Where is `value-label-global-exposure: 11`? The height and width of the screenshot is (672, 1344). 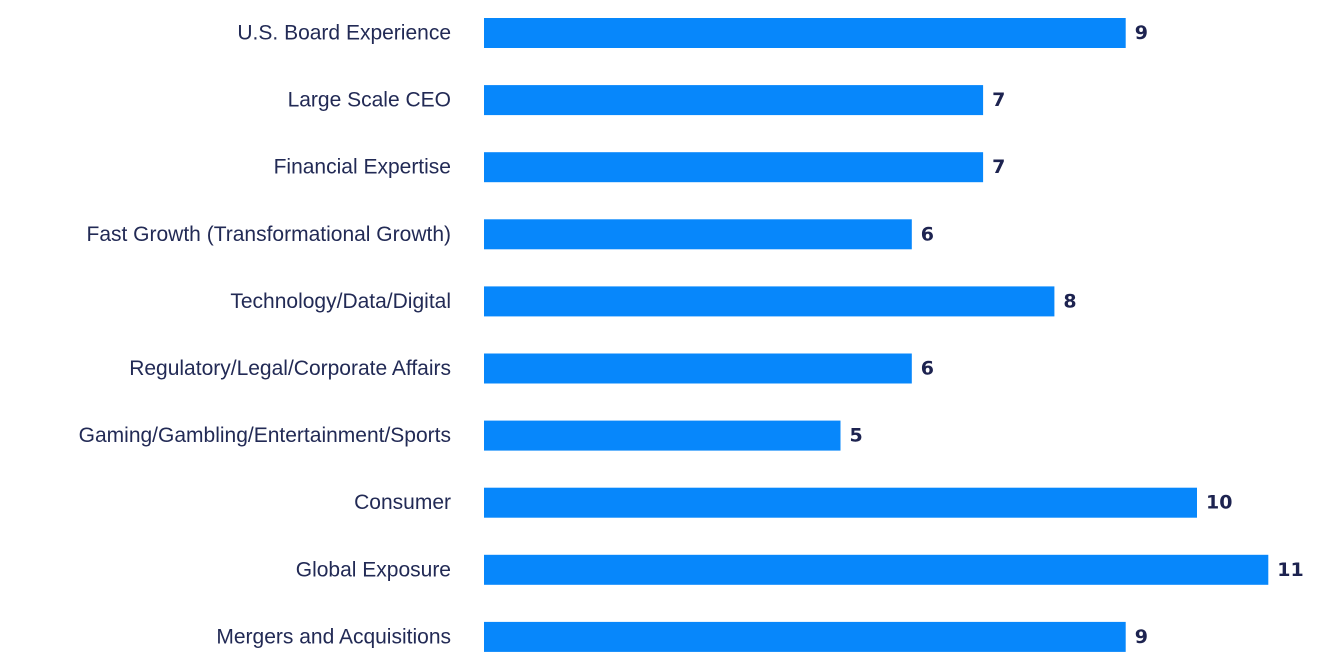 value-label-global-exposure: 11 is located at coordinates (1290, 570).